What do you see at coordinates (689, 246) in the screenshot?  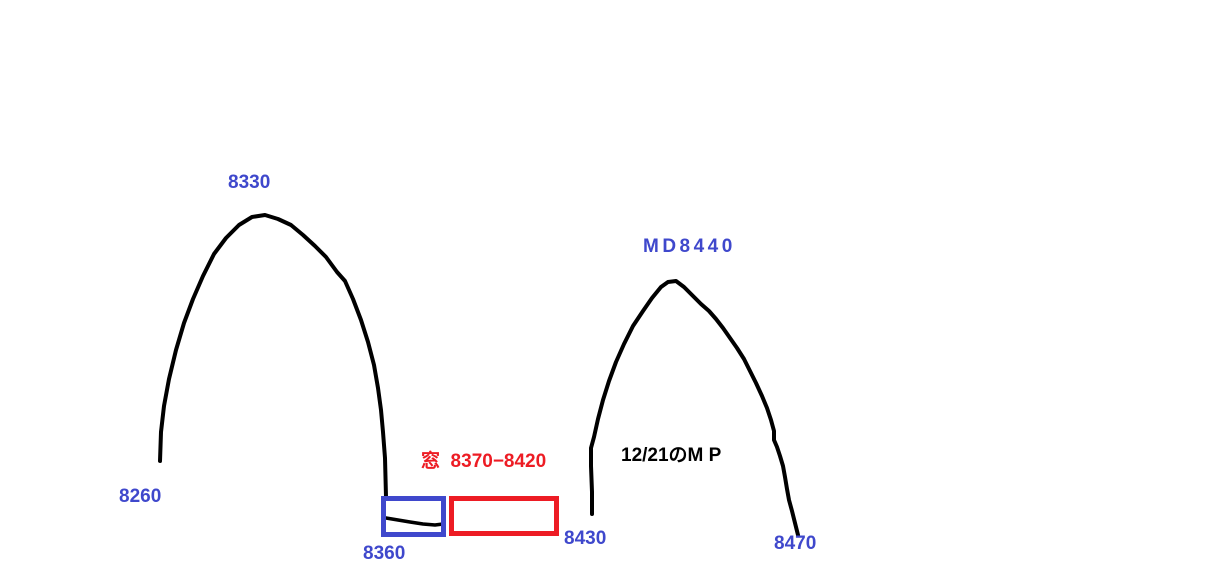 I see `label-md8440: MD8440` at bounding box center [689, 246].